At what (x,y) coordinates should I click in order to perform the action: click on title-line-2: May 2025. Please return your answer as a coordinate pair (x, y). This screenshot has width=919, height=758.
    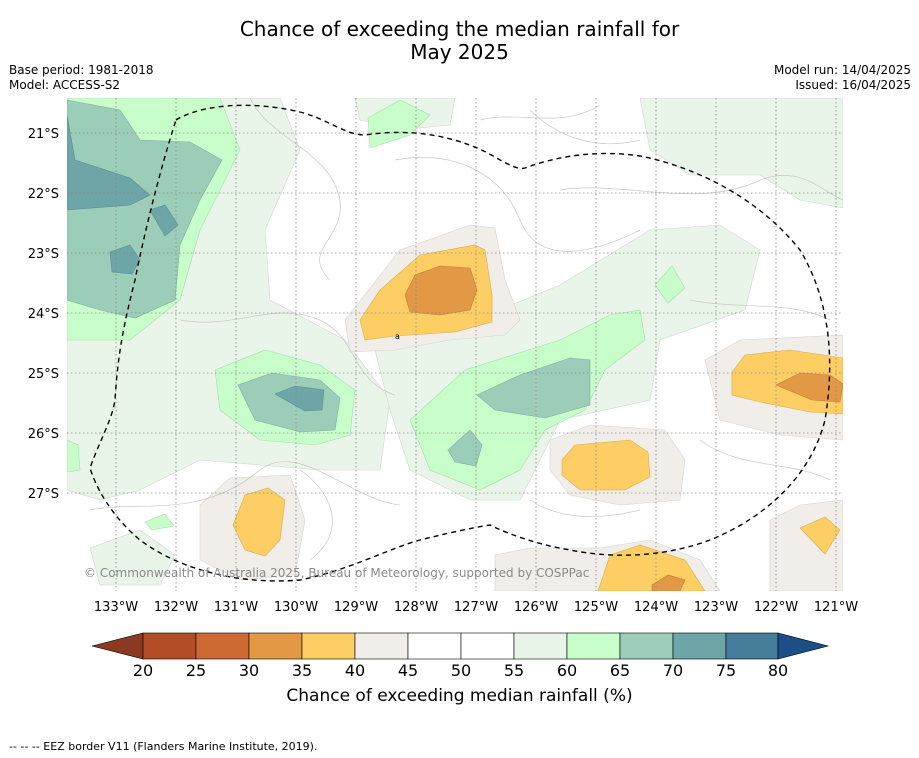
    Looking at the image, I should click on (459, 52).